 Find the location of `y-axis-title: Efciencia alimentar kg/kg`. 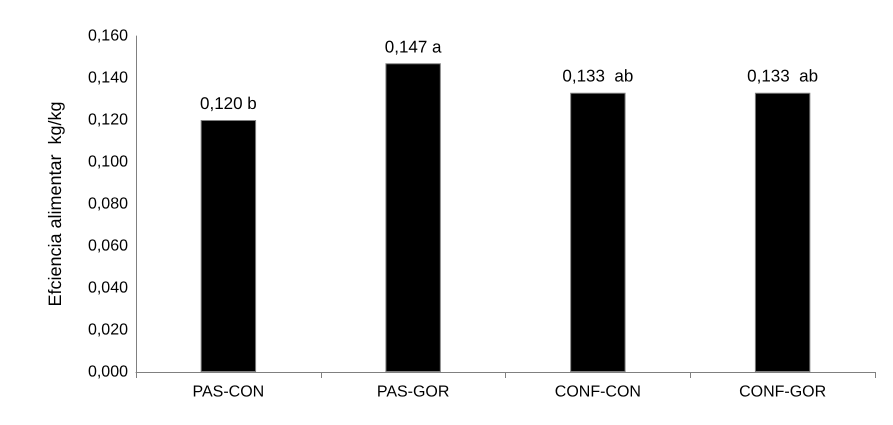

y-axis-title: Efciencia alimentar kg/kg is located at coordinates (55, 204).